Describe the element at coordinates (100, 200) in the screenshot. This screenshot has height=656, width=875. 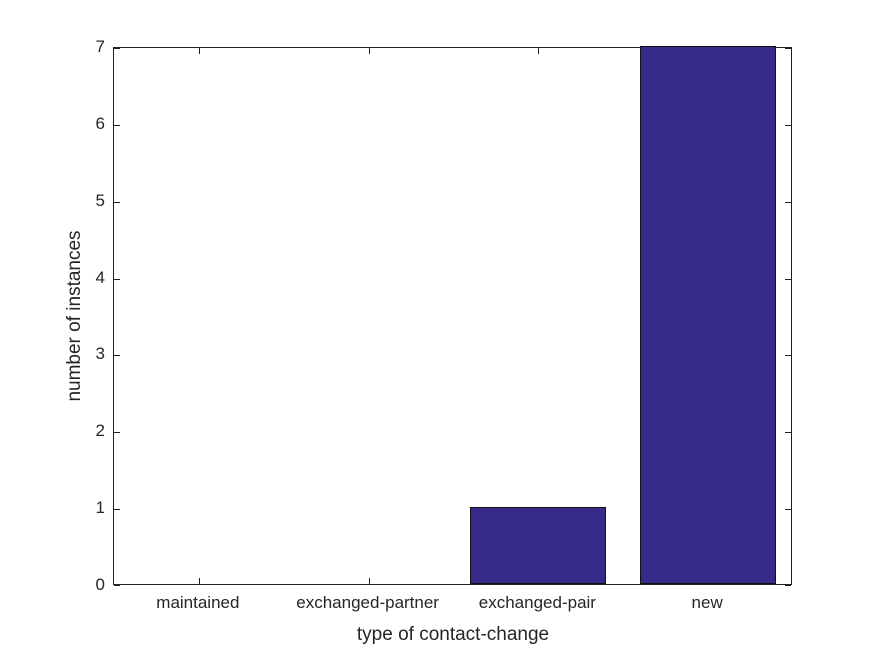
I see `y-tick-label: 5` at that location.